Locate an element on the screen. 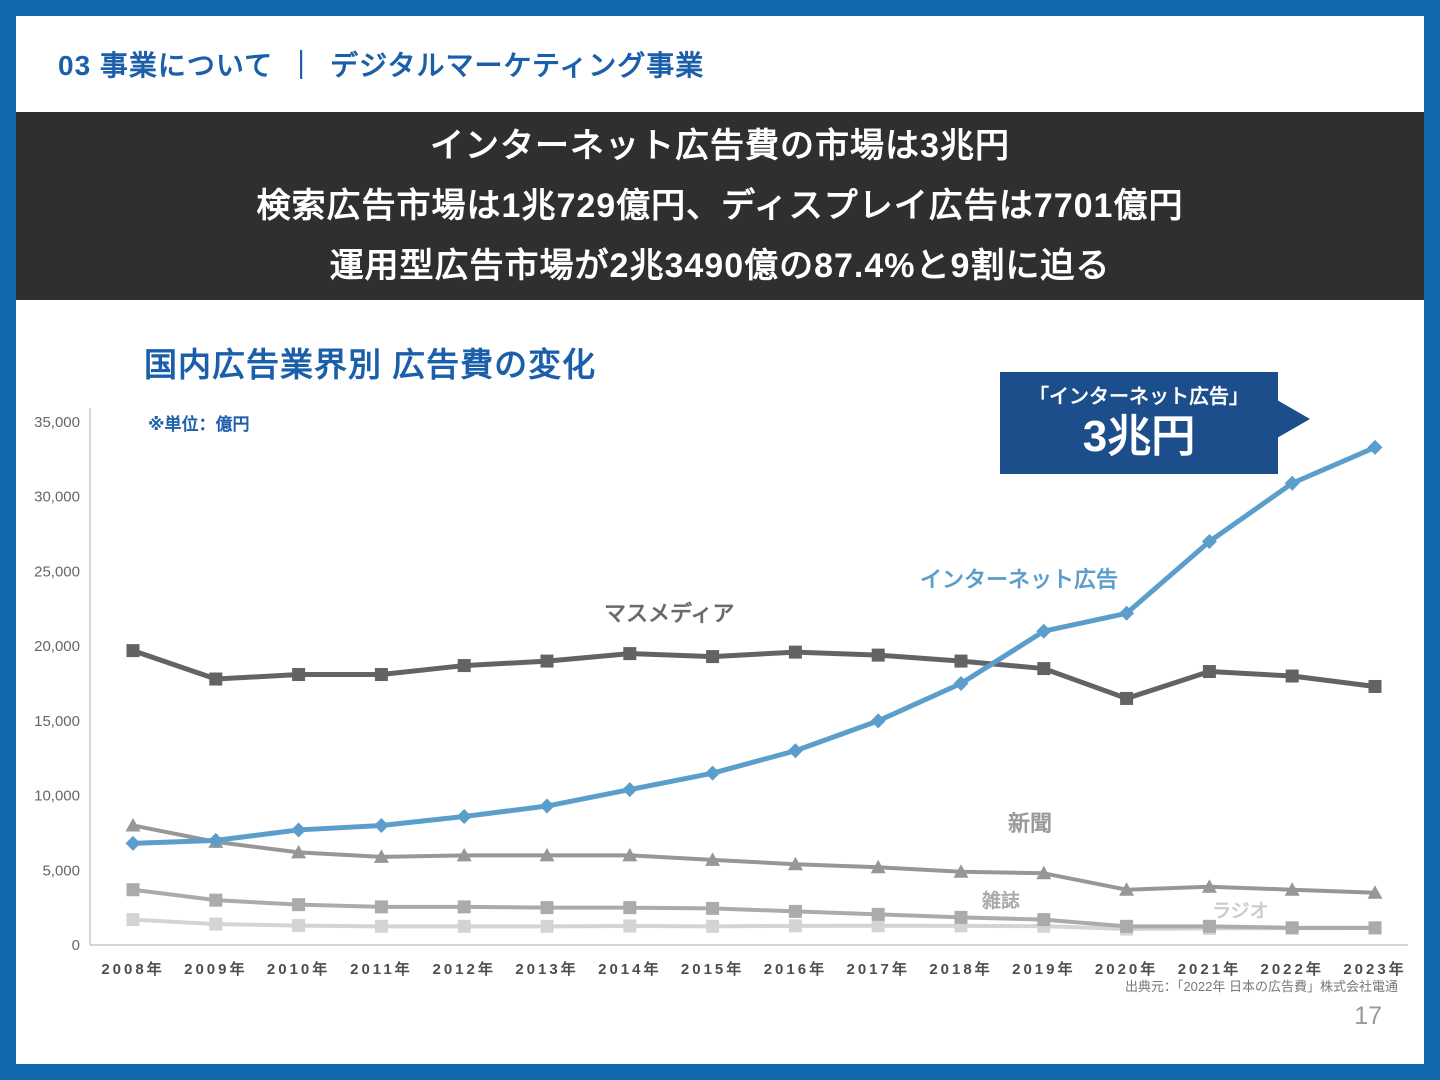 The image size is (1440, 1080). y-tick-label: 35,000 is located at coordinates (57, 422).